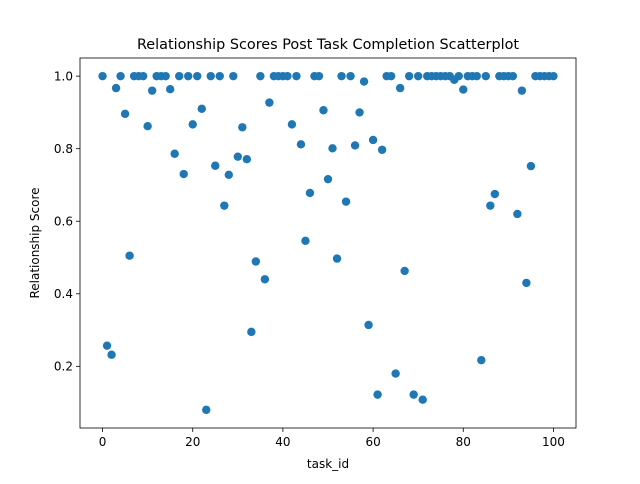 The image size is (640, 484). Describe the element at coordinates (63, 76) in the screenshot. I see `y-tick-label: 1.0` at that location.